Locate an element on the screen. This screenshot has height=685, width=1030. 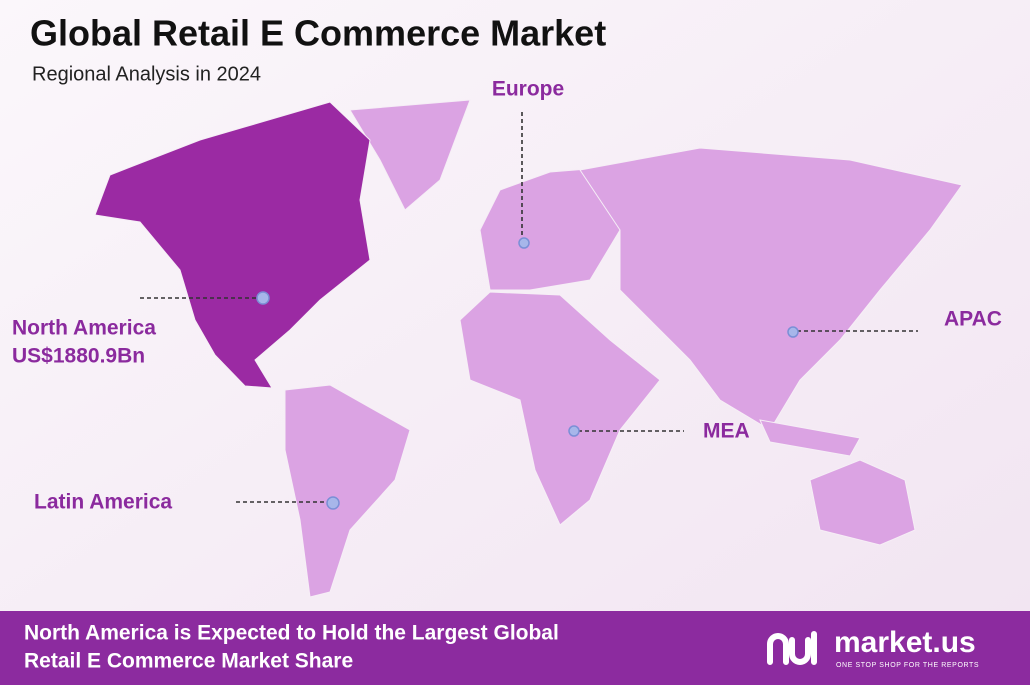
footer-banner is located at coordinates (515, 648).